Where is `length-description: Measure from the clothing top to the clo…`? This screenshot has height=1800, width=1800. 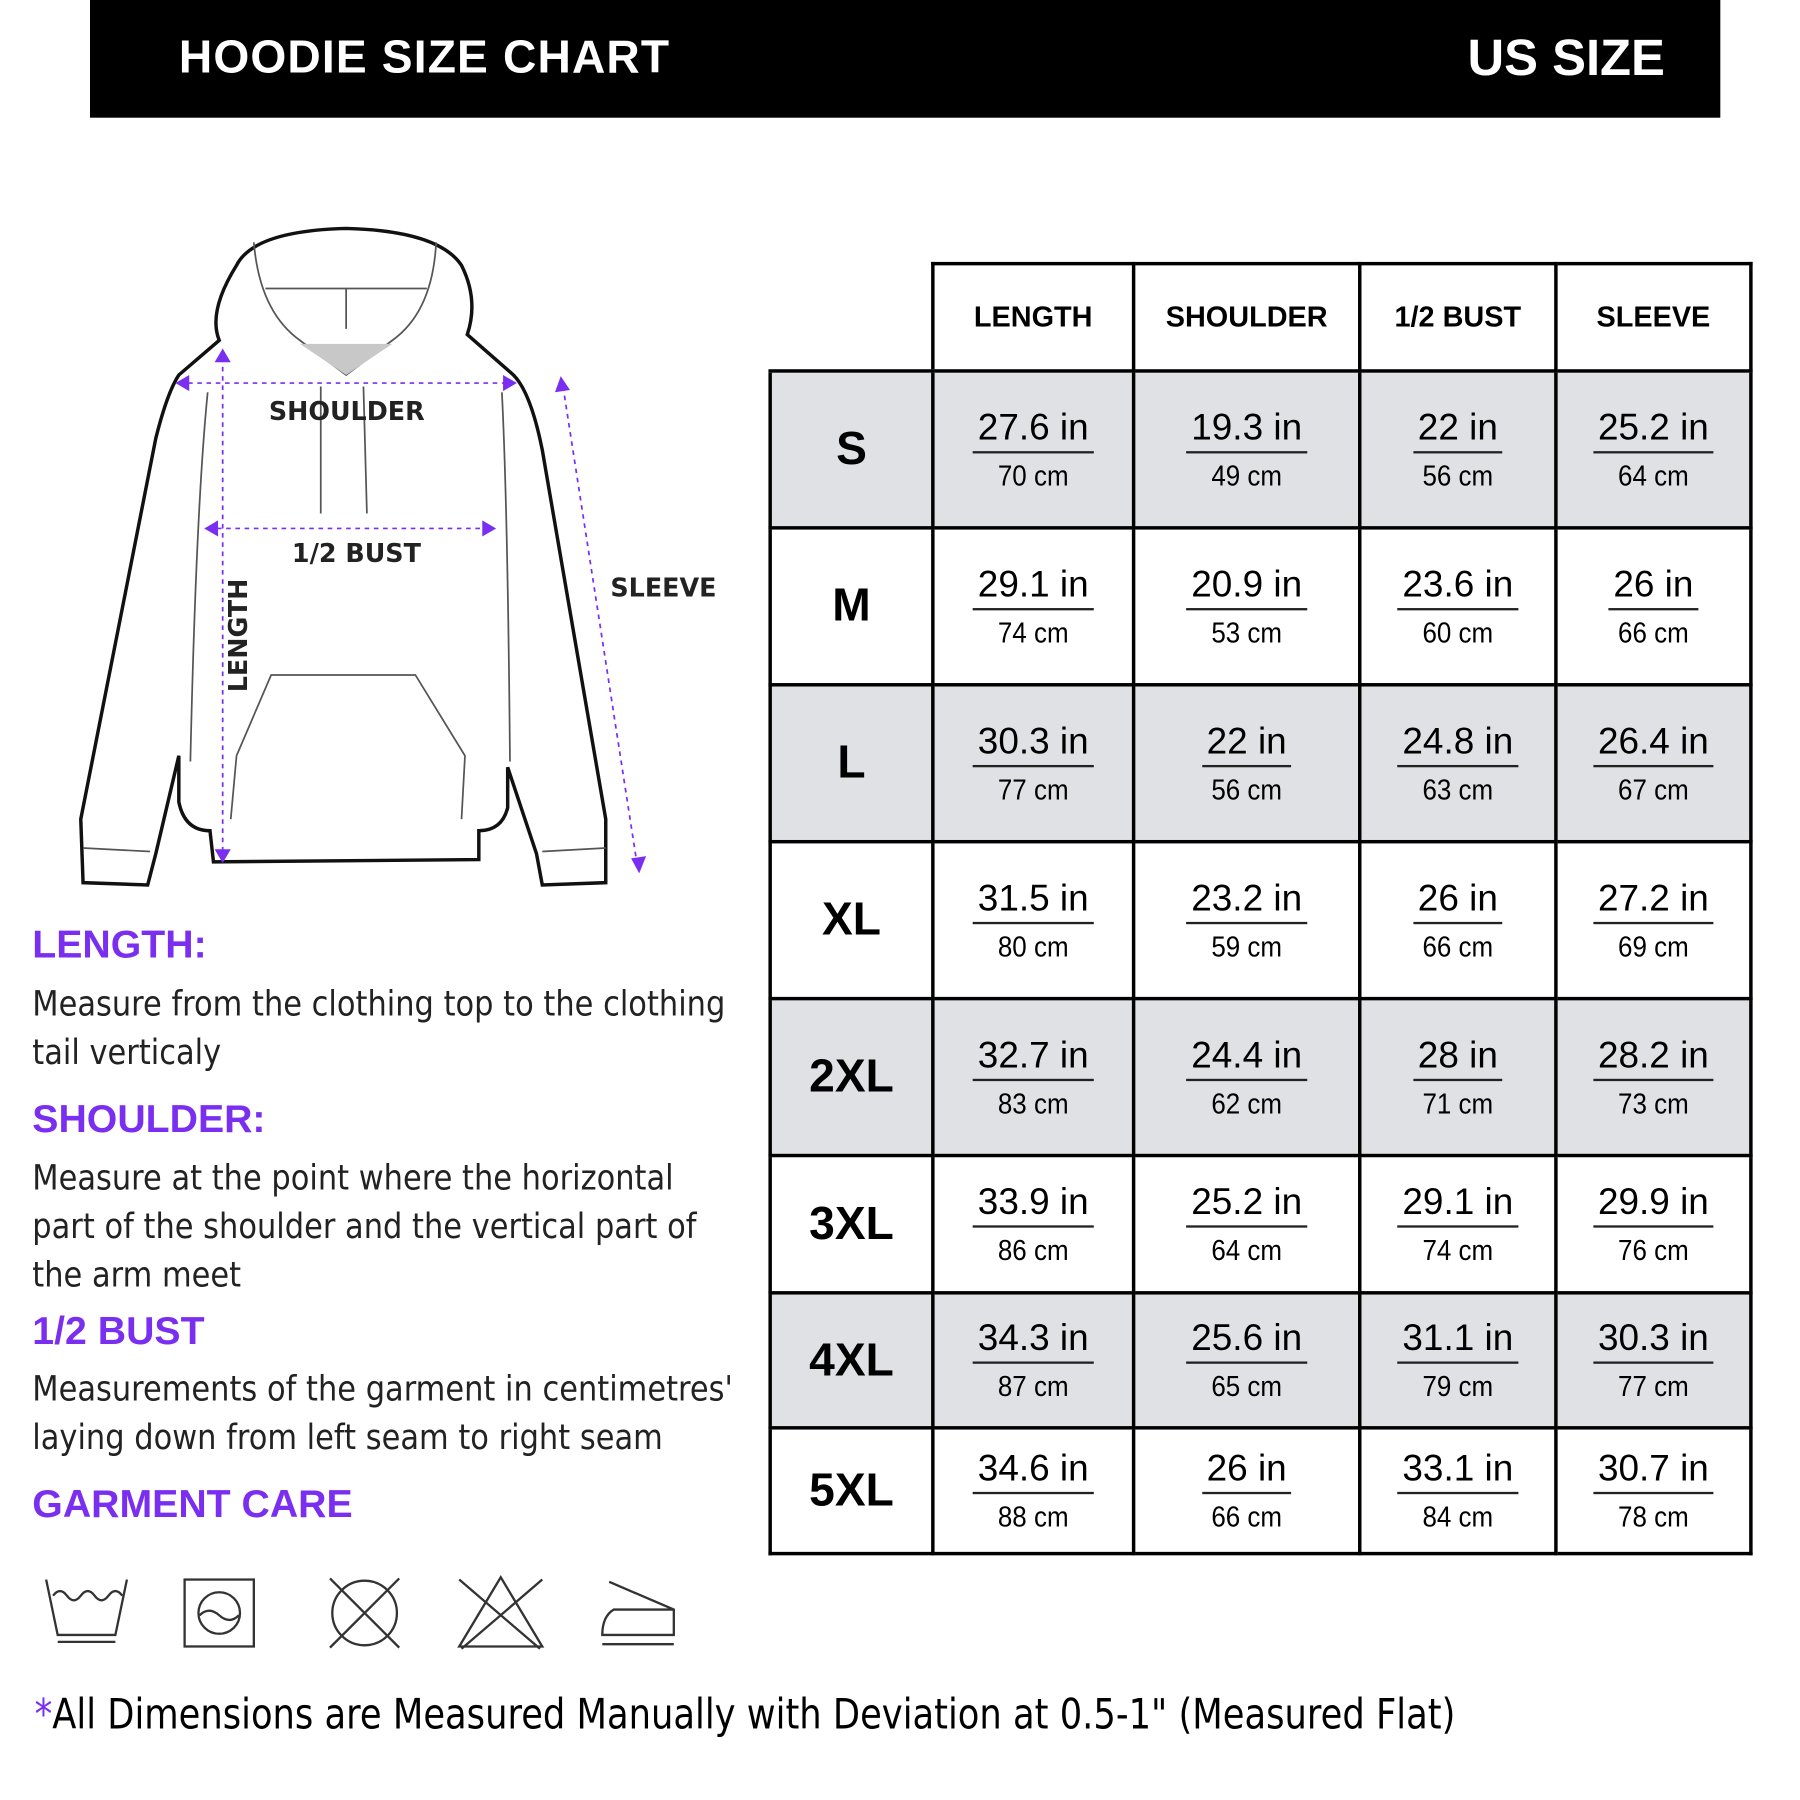 length-description: Measure from the clothing top to the clo… is located at coordinates (379, 1029).